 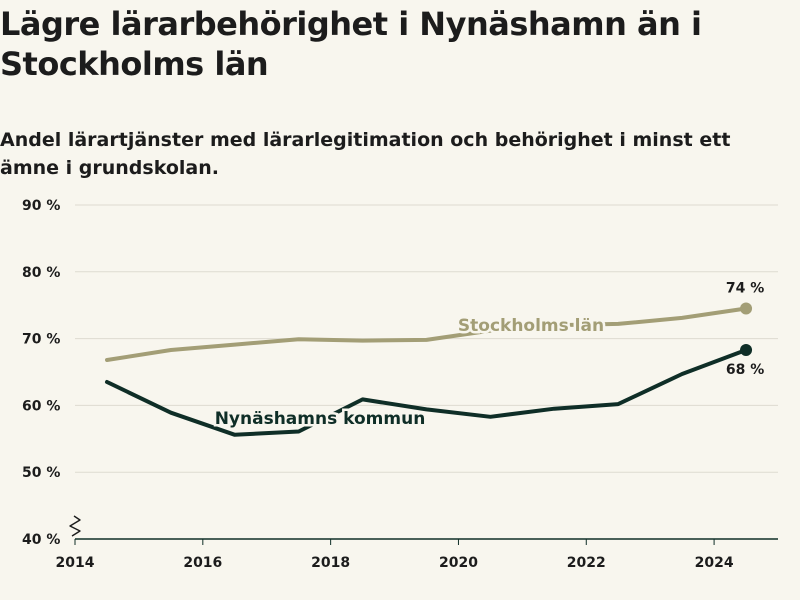 What do you see at coordinates (202, 563) in the screenshot?
I see `x-tick-label: 2016` at bounding box center [202, 563].